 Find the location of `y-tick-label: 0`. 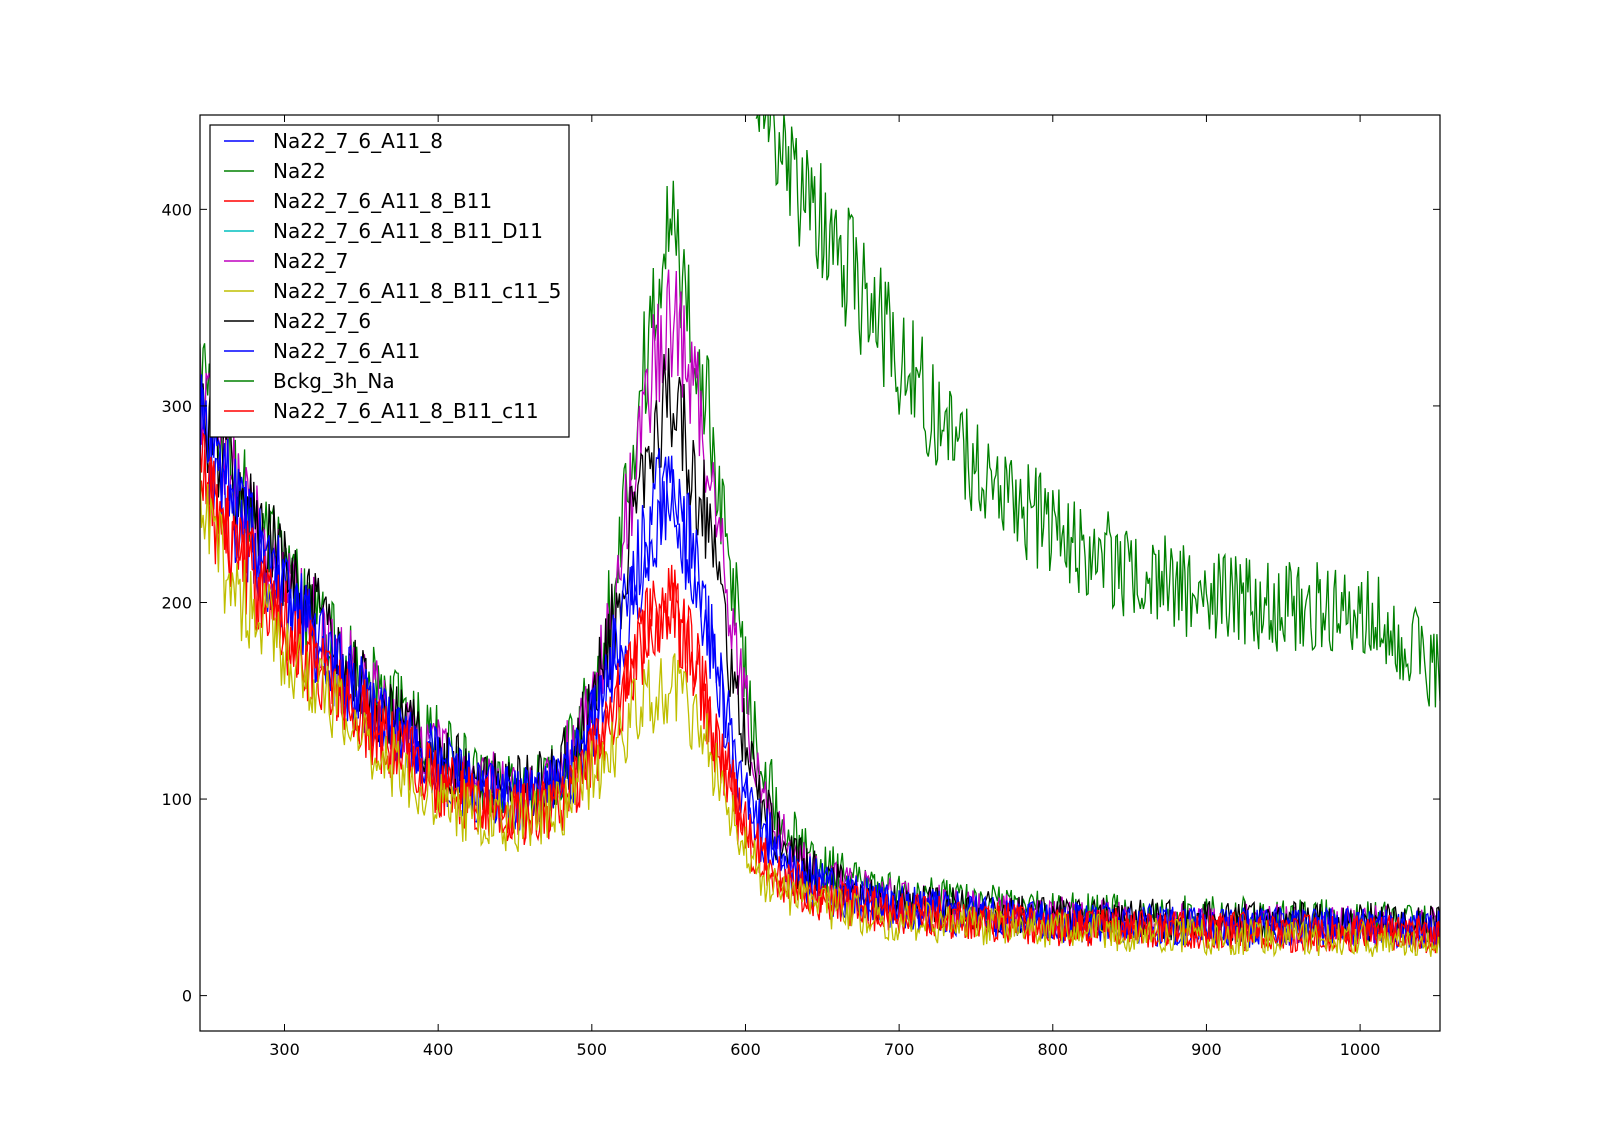

y-tick-label: 0 is located at coordinates (187, 996).